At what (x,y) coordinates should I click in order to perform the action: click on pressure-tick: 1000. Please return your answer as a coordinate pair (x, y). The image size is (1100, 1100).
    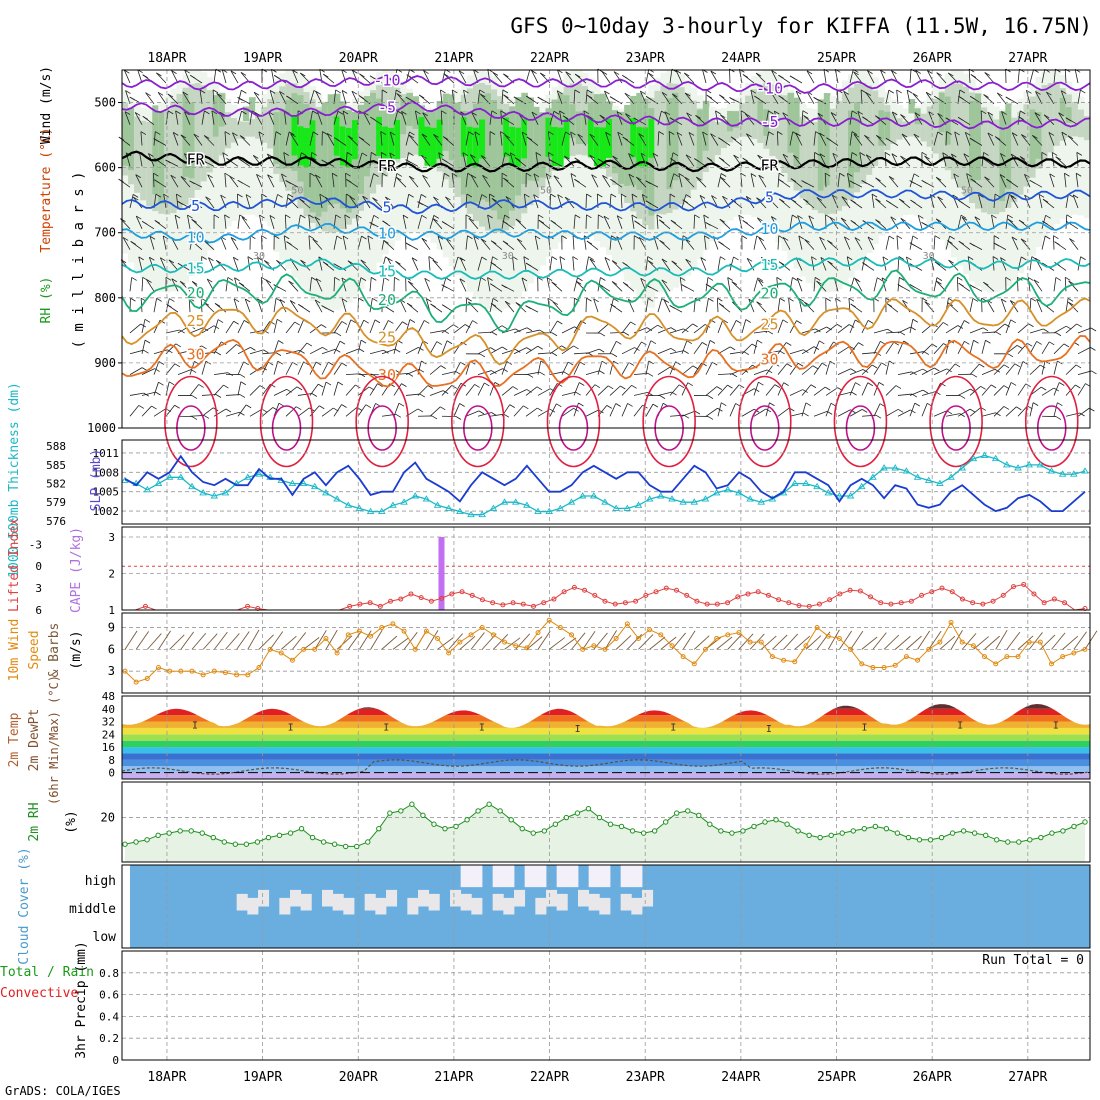
    Looking at the image, I should click on (101, 428).